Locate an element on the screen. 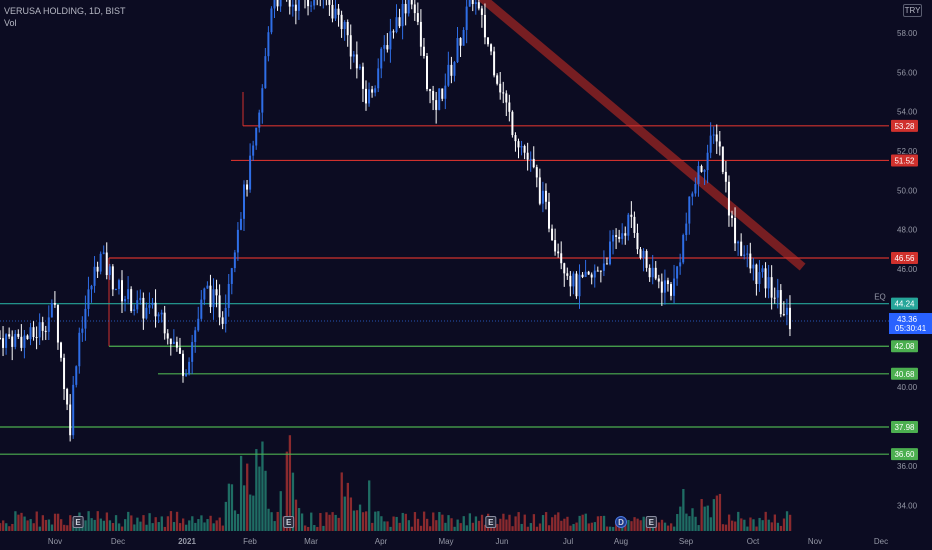  price-label-resistance: 51.52 is located at coordinates (904, 160).